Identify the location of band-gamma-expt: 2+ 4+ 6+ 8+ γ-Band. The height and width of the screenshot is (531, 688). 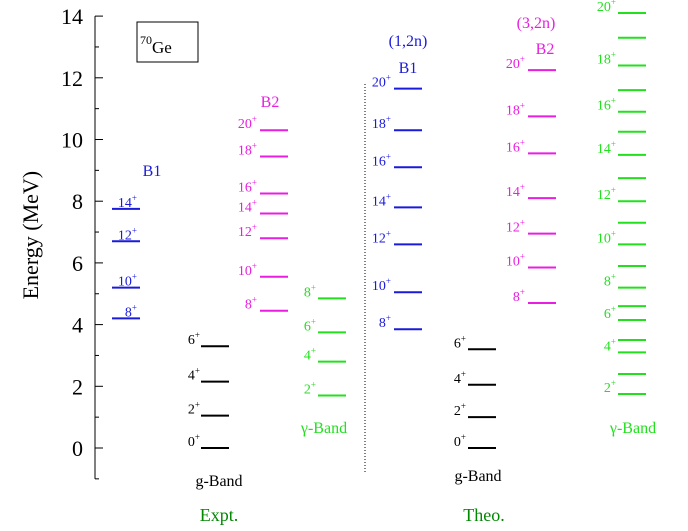
(323, 359).